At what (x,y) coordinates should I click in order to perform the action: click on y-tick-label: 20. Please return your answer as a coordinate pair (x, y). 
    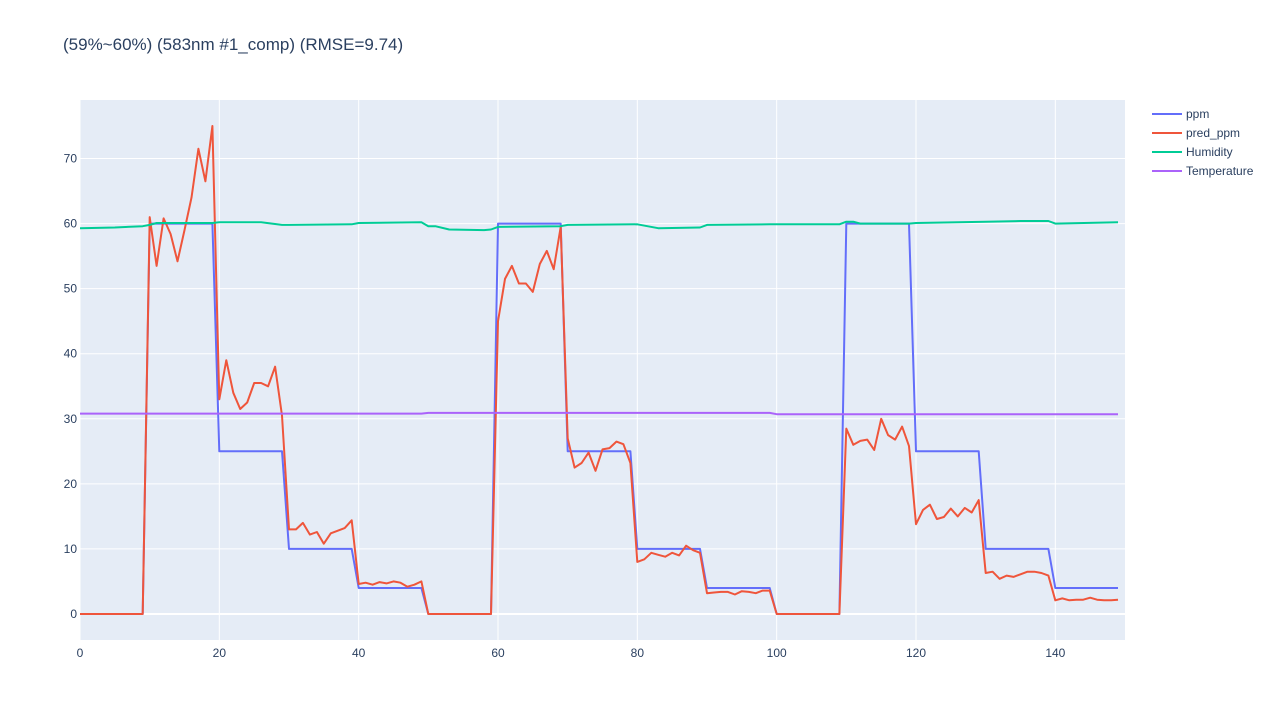
    Looking at the image, I should click on (71, 484).